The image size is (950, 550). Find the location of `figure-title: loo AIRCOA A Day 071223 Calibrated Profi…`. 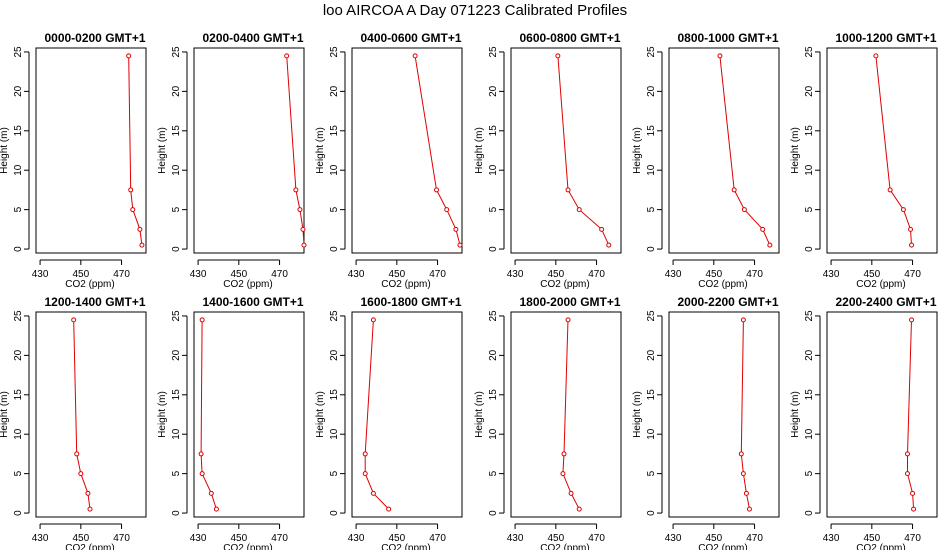

figure-title: loo AIRCOA A Day 071223 Calibrated Profi… is located at coordinates (475, 10).